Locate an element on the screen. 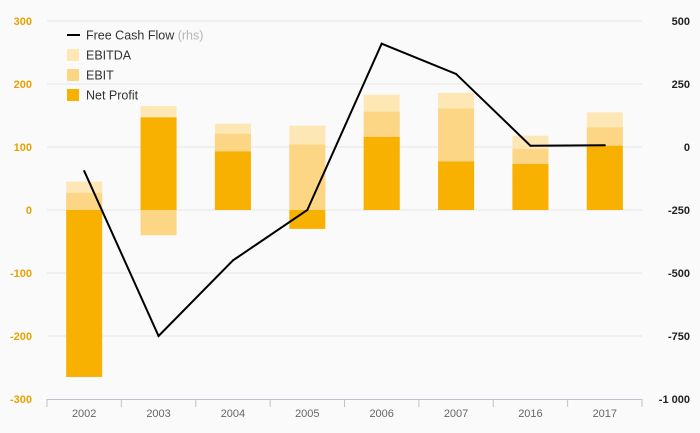 The image size is (700, 433). x-axis: 2002 2003 2004 2005 2006 2007 2016 2017 is located at coordinates (344, 409).